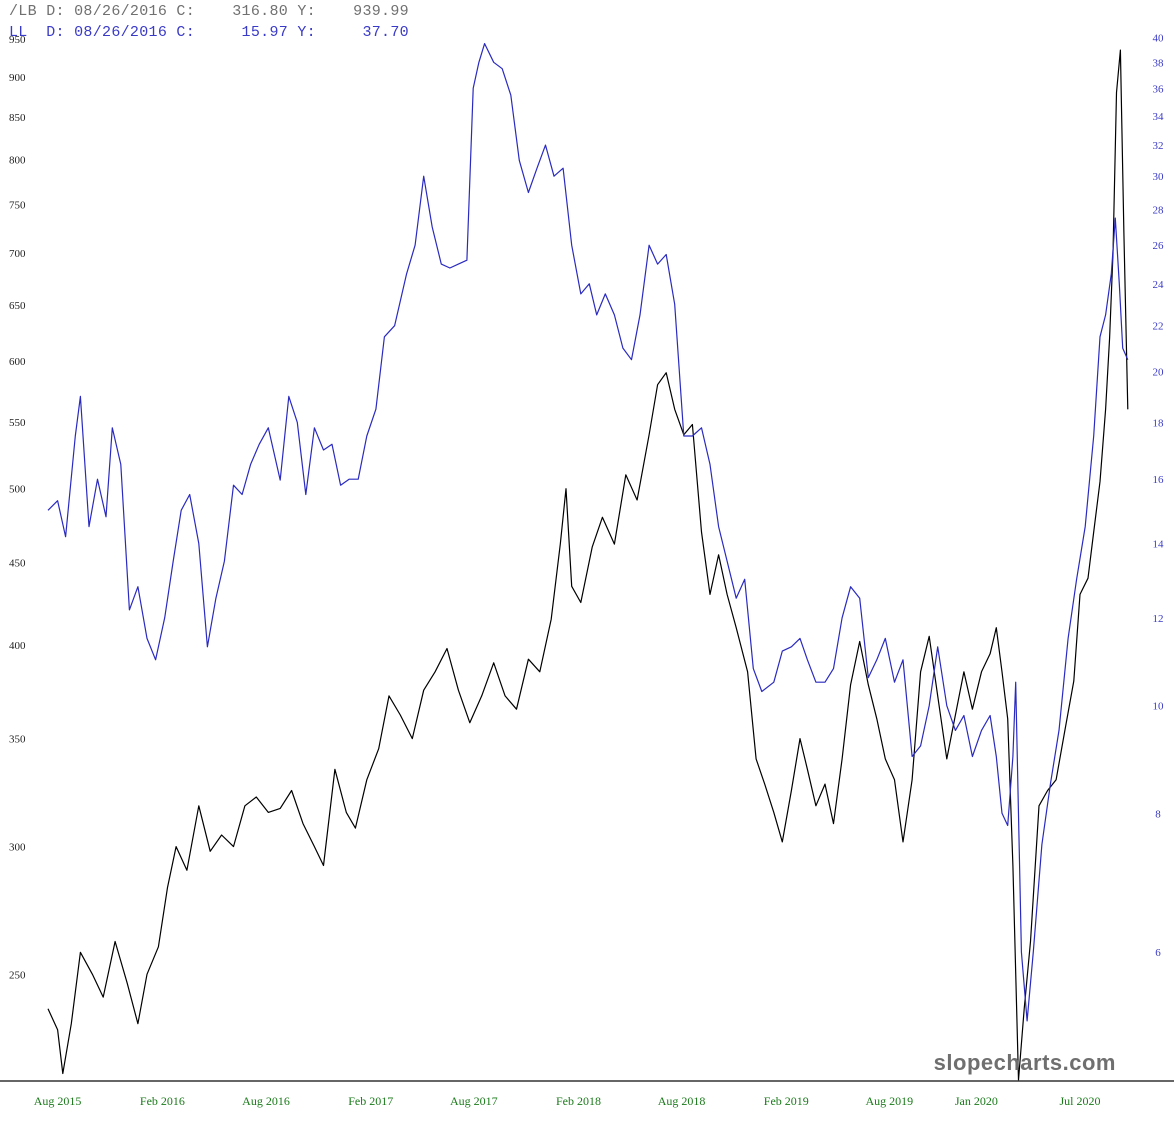  I want to click on right-tick-label: 38, so click(1159, 63).